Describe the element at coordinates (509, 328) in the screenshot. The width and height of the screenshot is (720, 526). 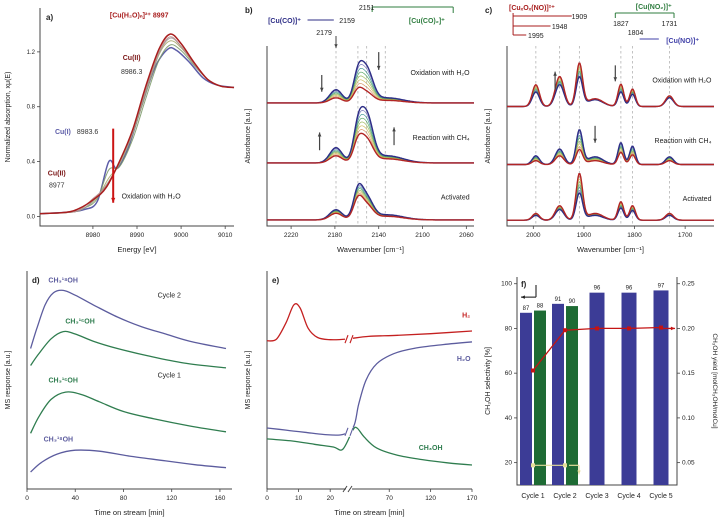
I see `left-tick-label: 80` at that location.